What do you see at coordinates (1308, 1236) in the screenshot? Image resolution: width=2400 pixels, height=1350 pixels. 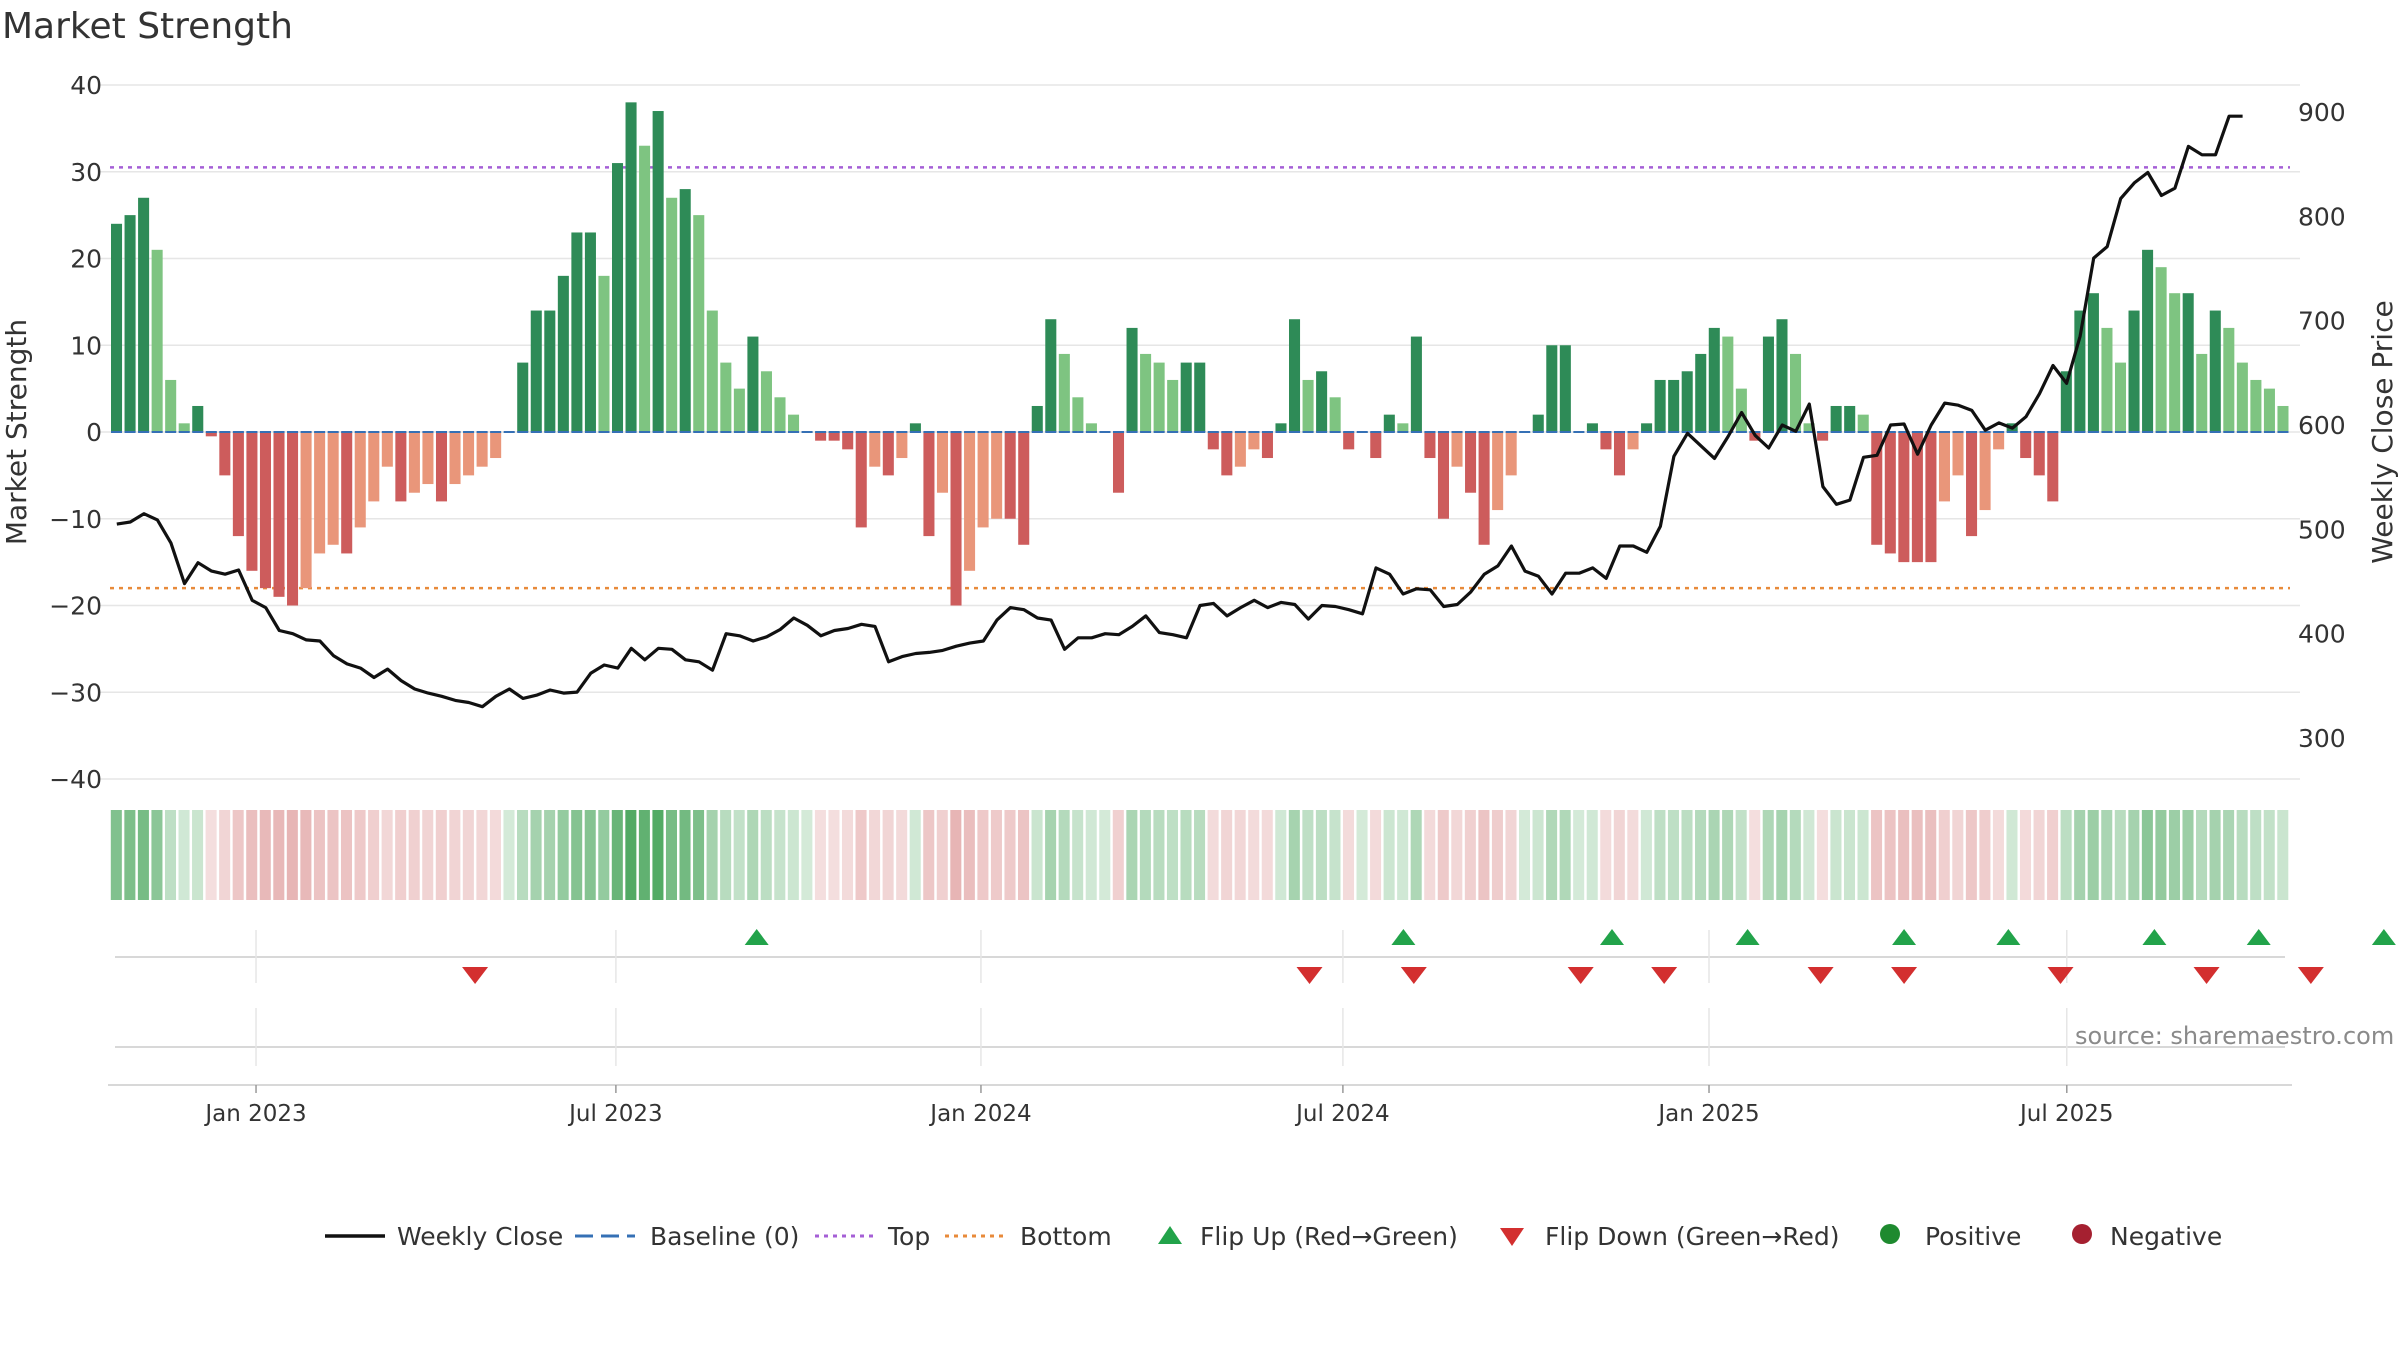 I see `legend-item: Flip Up (Red→Green)` at bounding box center [1308, 1236].